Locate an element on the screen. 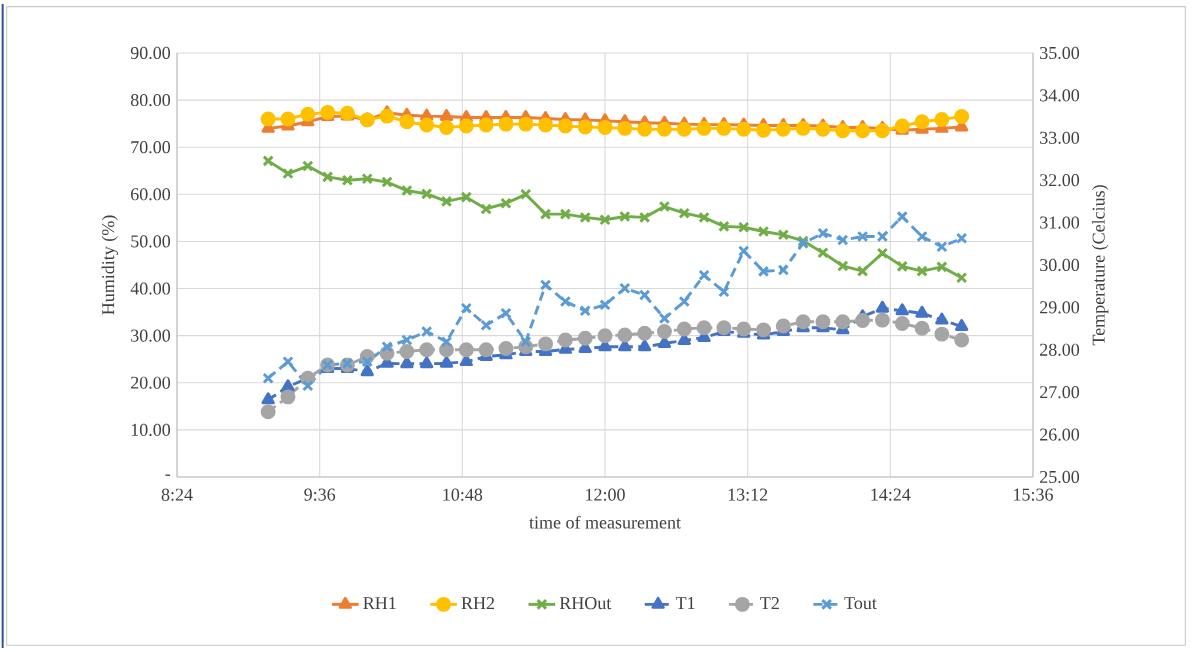 The image size is (1193, 652). x-tick-label: 14:24 is located at coordinates (891, 494).